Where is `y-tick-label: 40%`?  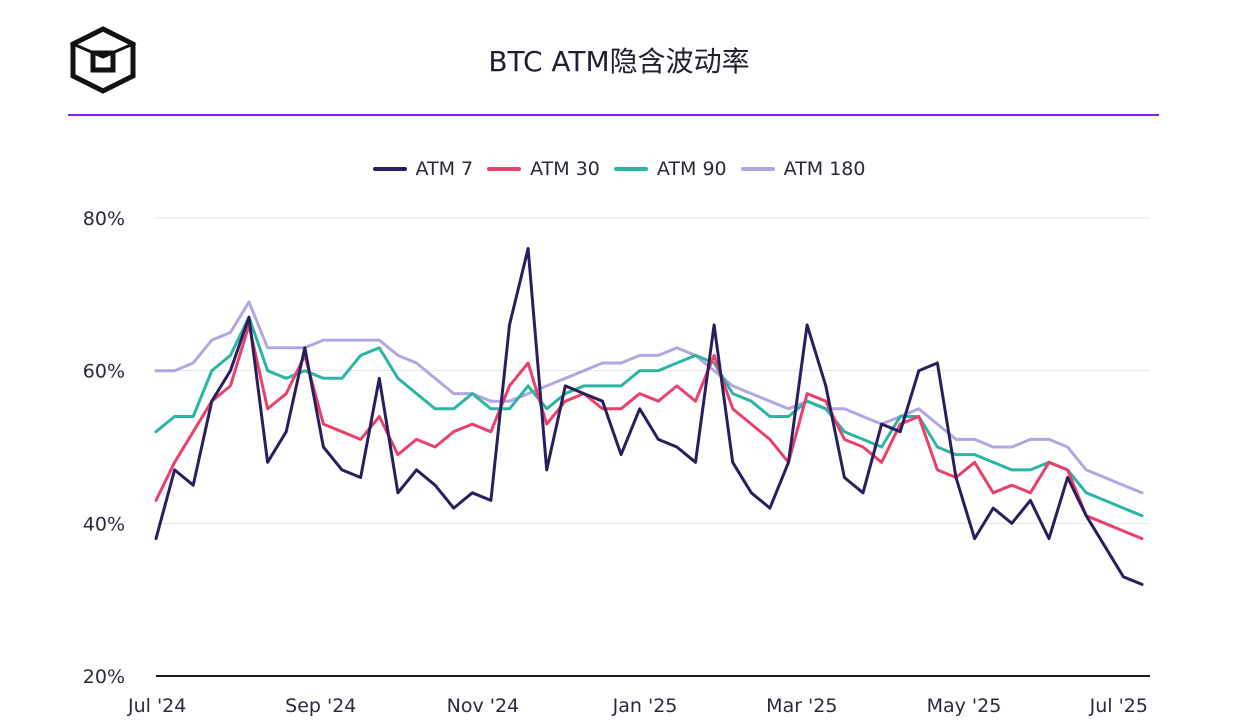
y-tick-label: 40% is located at coordinates (104, 524).